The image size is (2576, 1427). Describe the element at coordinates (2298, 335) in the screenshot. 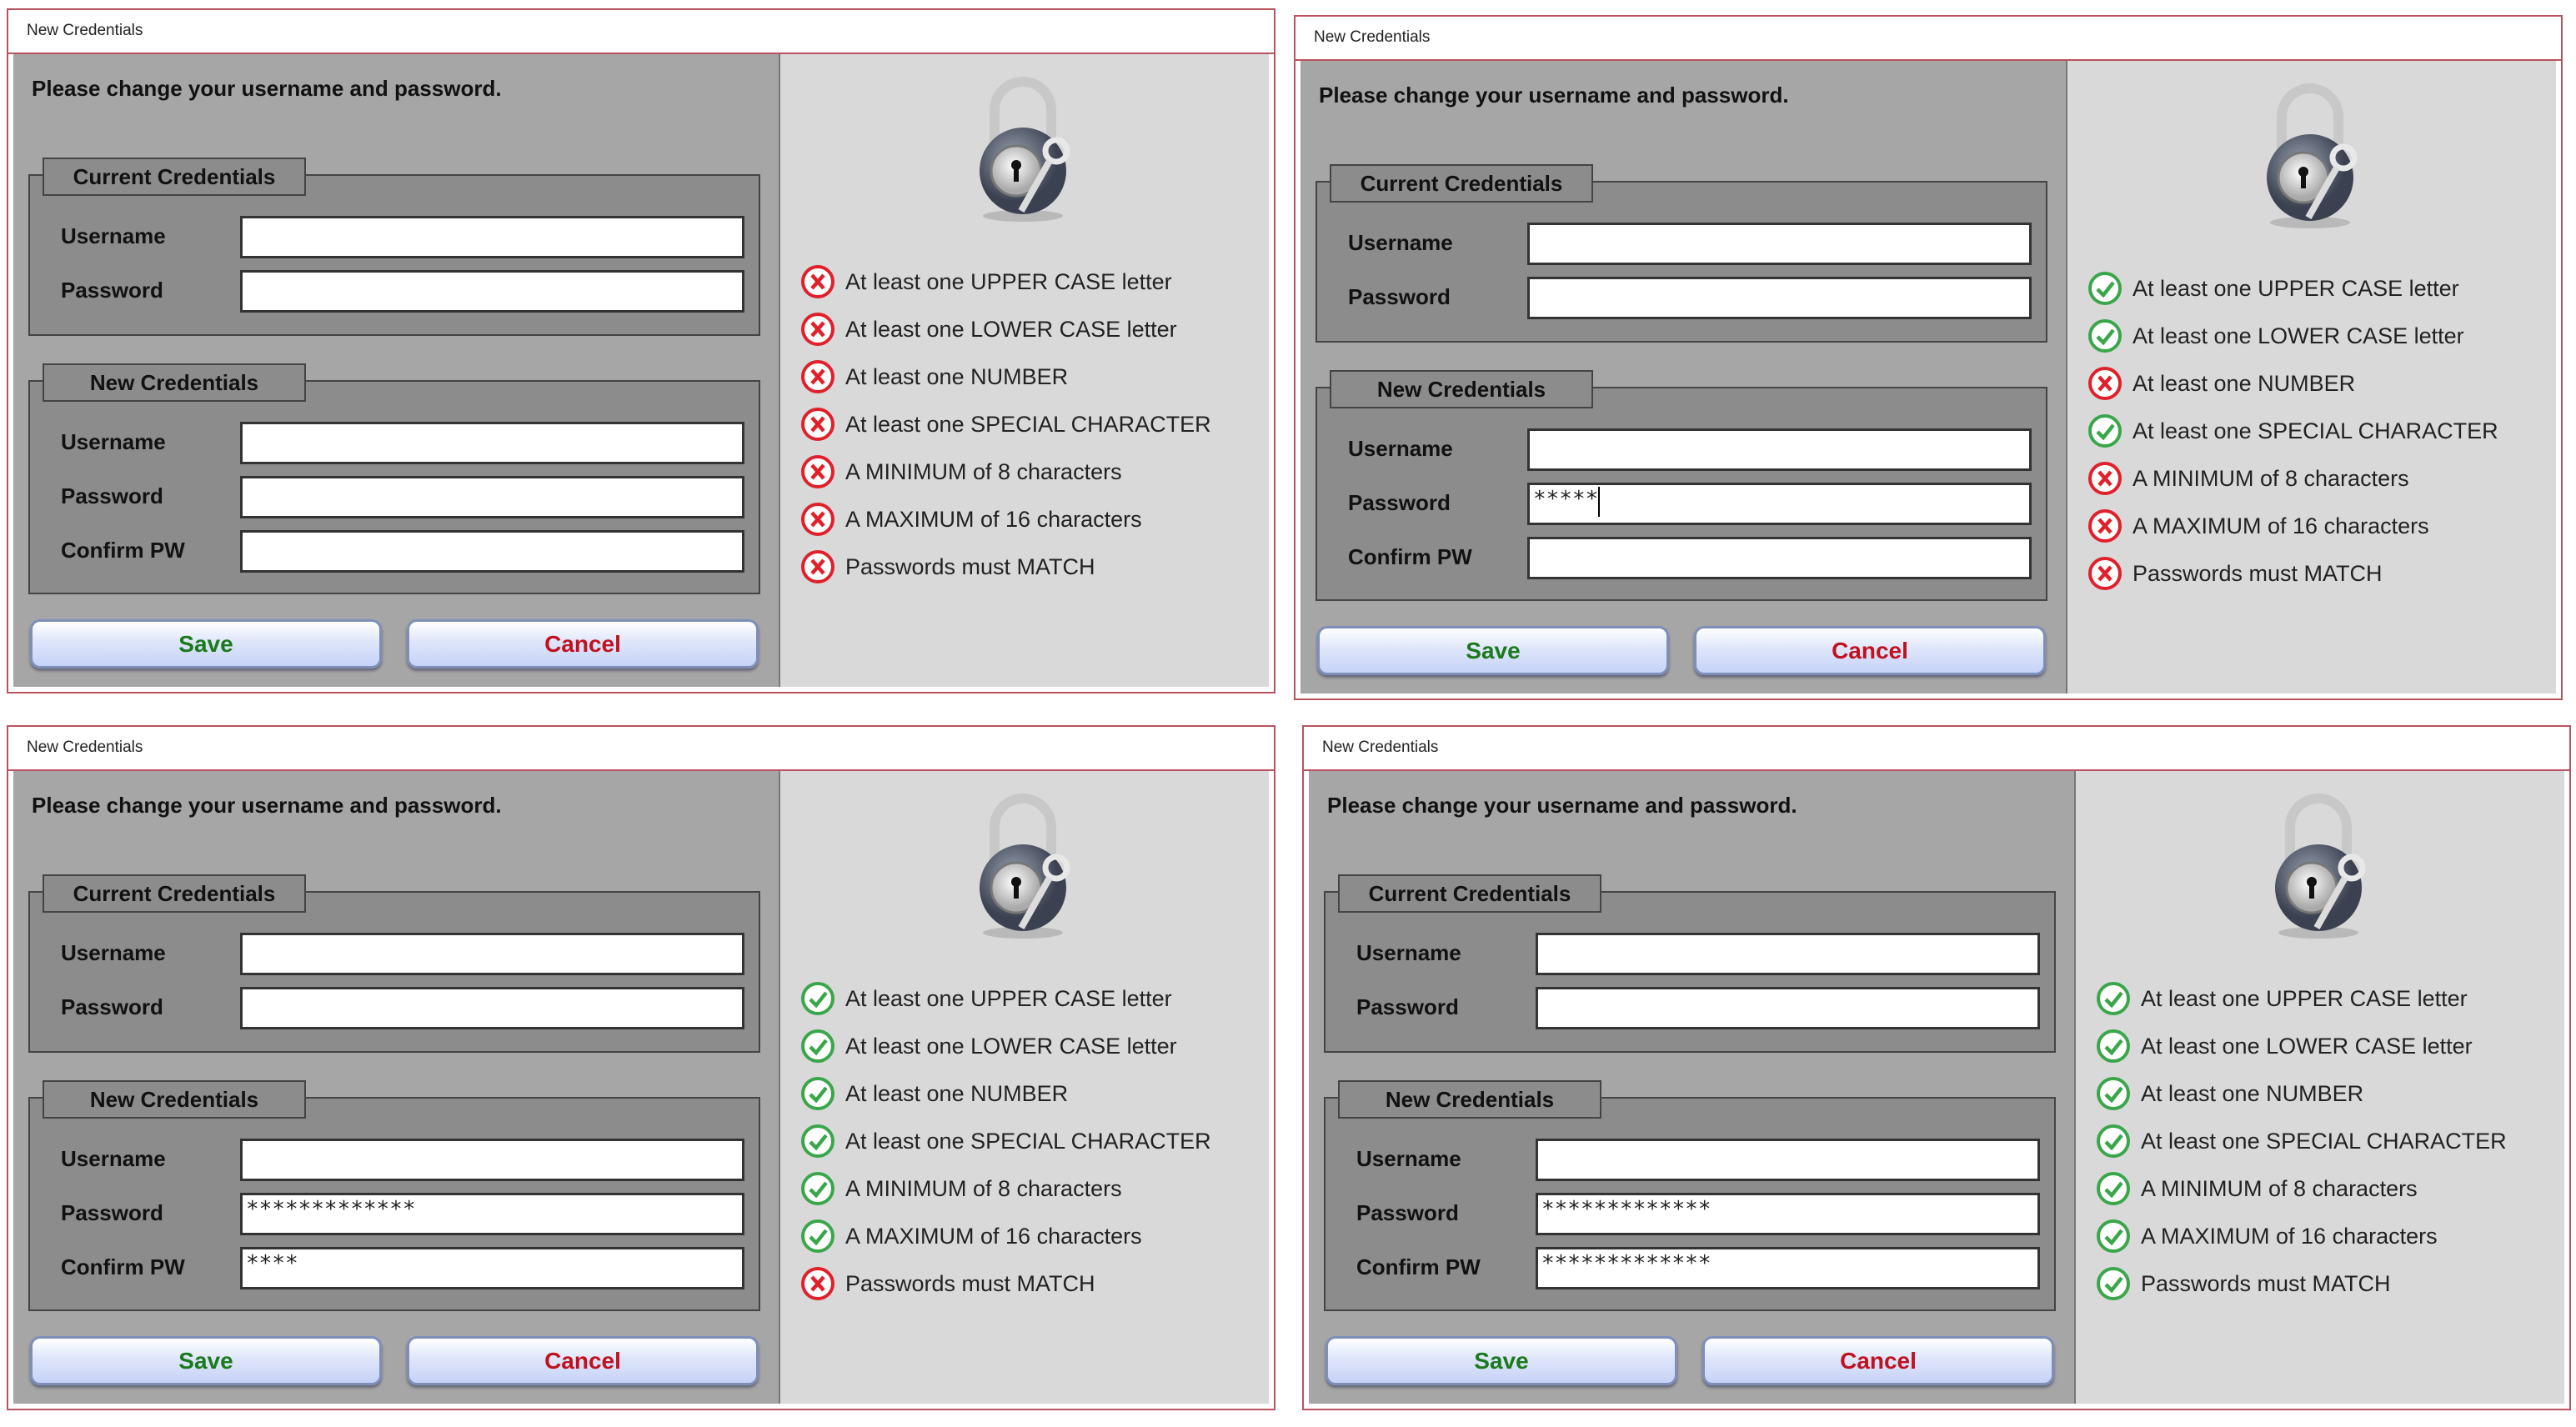

I see `requirement-text: At least one LOWER CASE letter` at that location.